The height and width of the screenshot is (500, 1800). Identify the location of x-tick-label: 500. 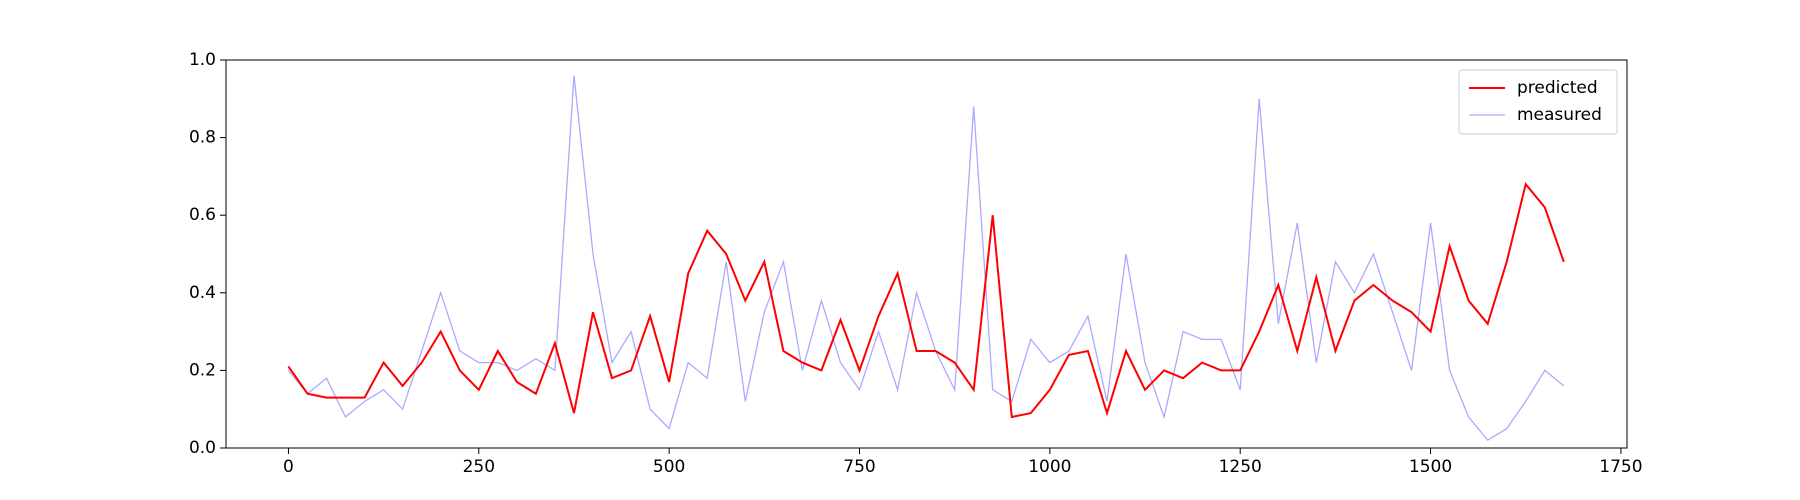
(669, 467).